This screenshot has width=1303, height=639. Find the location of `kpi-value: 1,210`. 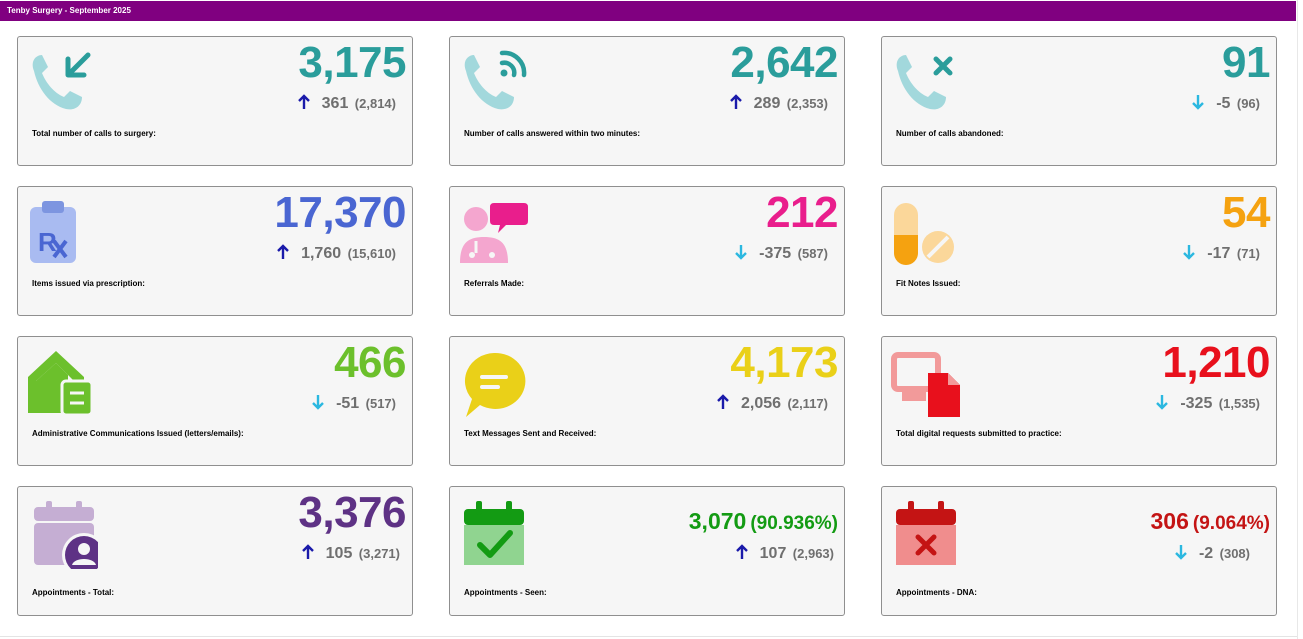

kpi-value: 1,210 is located at coordinates (1216, 362).